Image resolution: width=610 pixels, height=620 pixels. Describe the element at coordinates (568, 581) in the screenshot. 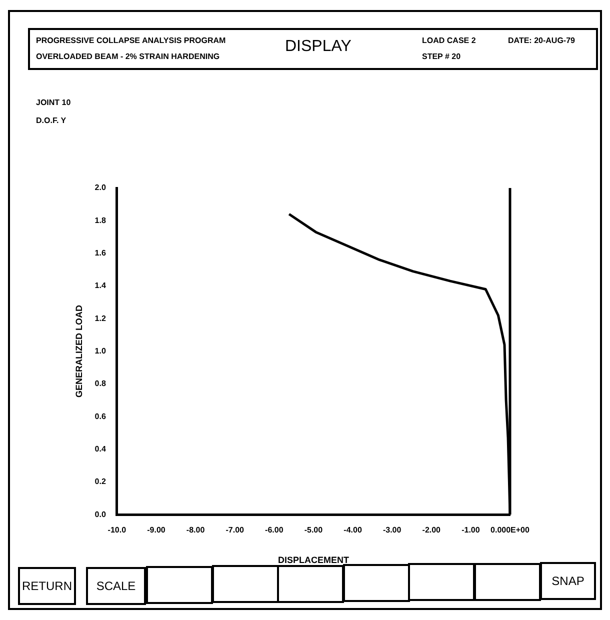

I see `text: SNAP` at that location.